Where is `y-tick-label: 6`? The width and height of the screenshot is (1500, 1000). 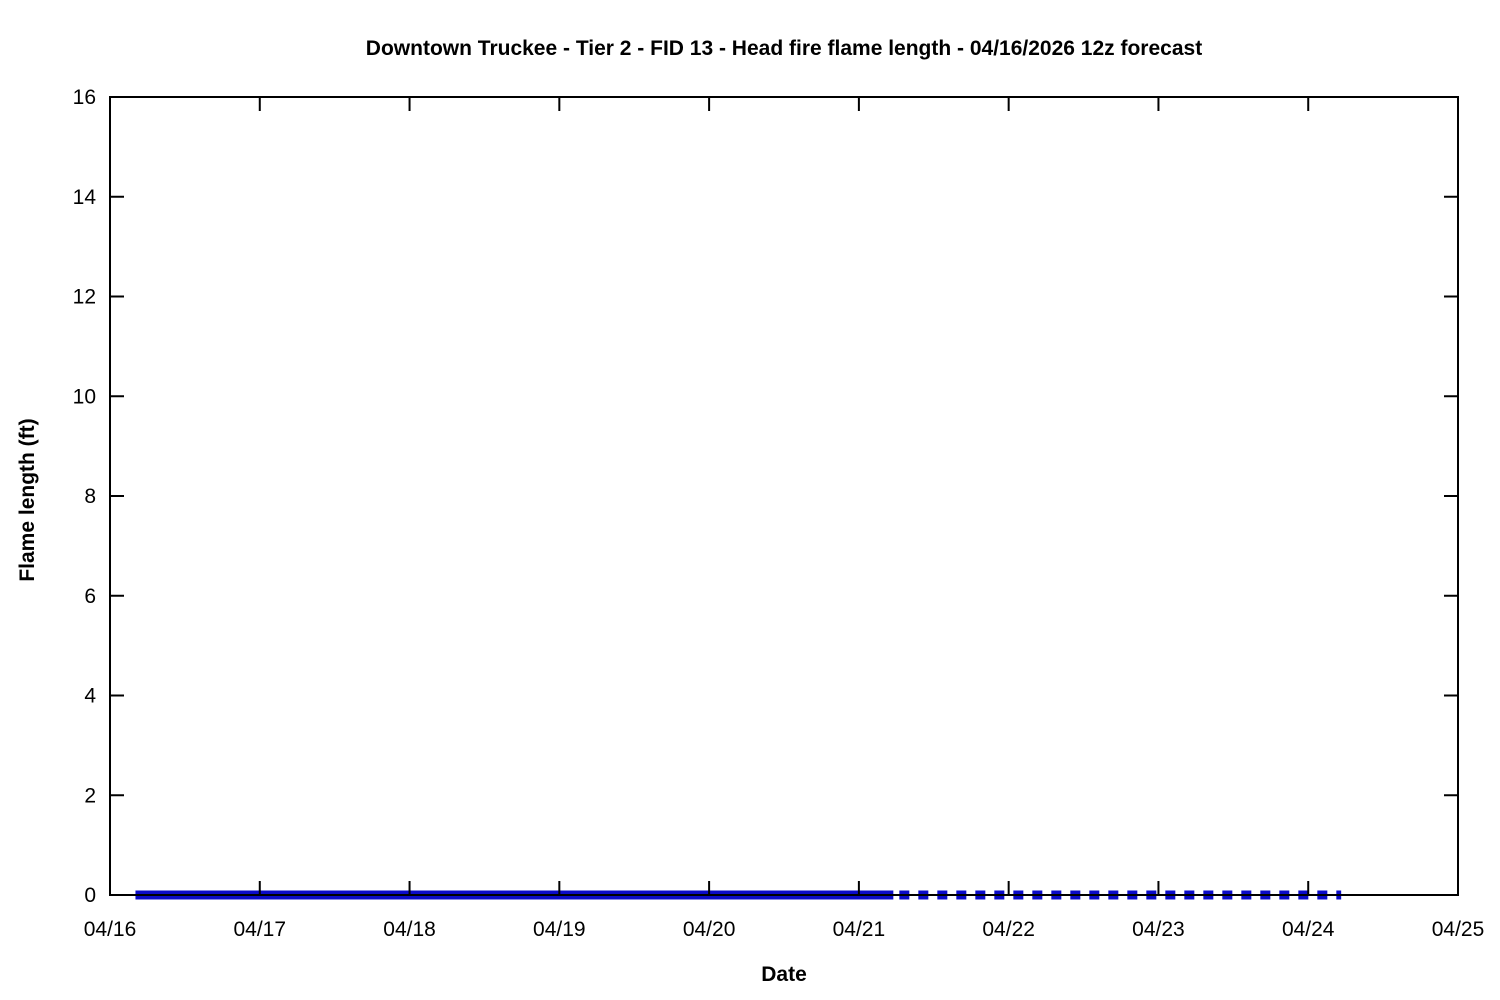 y-tick-label: 6 is located at coordinates (90, 596).